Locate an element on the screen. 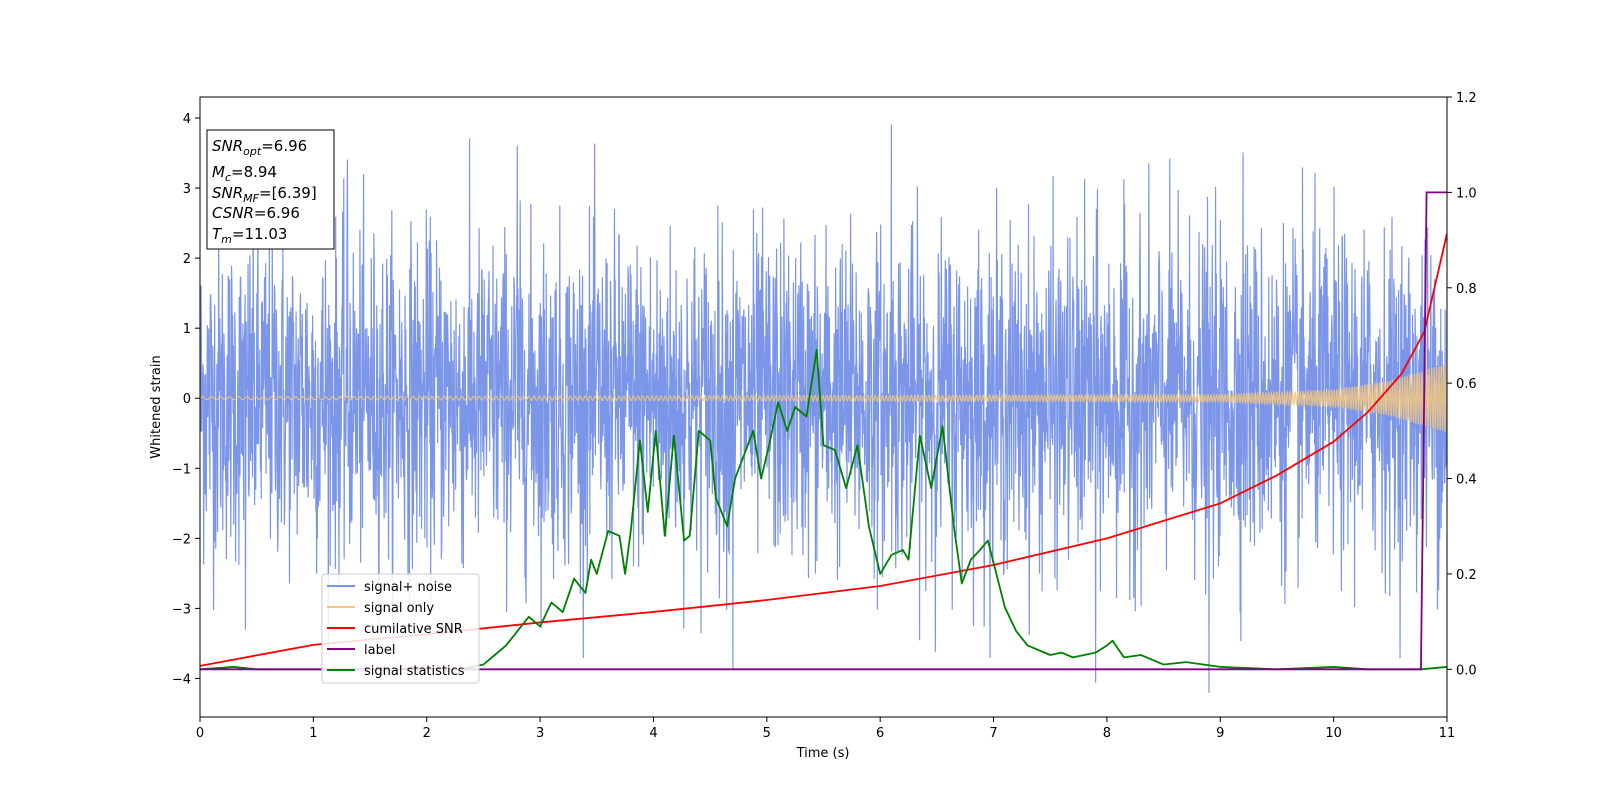 Image resolution: width=1600 pixels, height=800 pixels. annotation-value: =8.94 is located at coordinates (254, 172).